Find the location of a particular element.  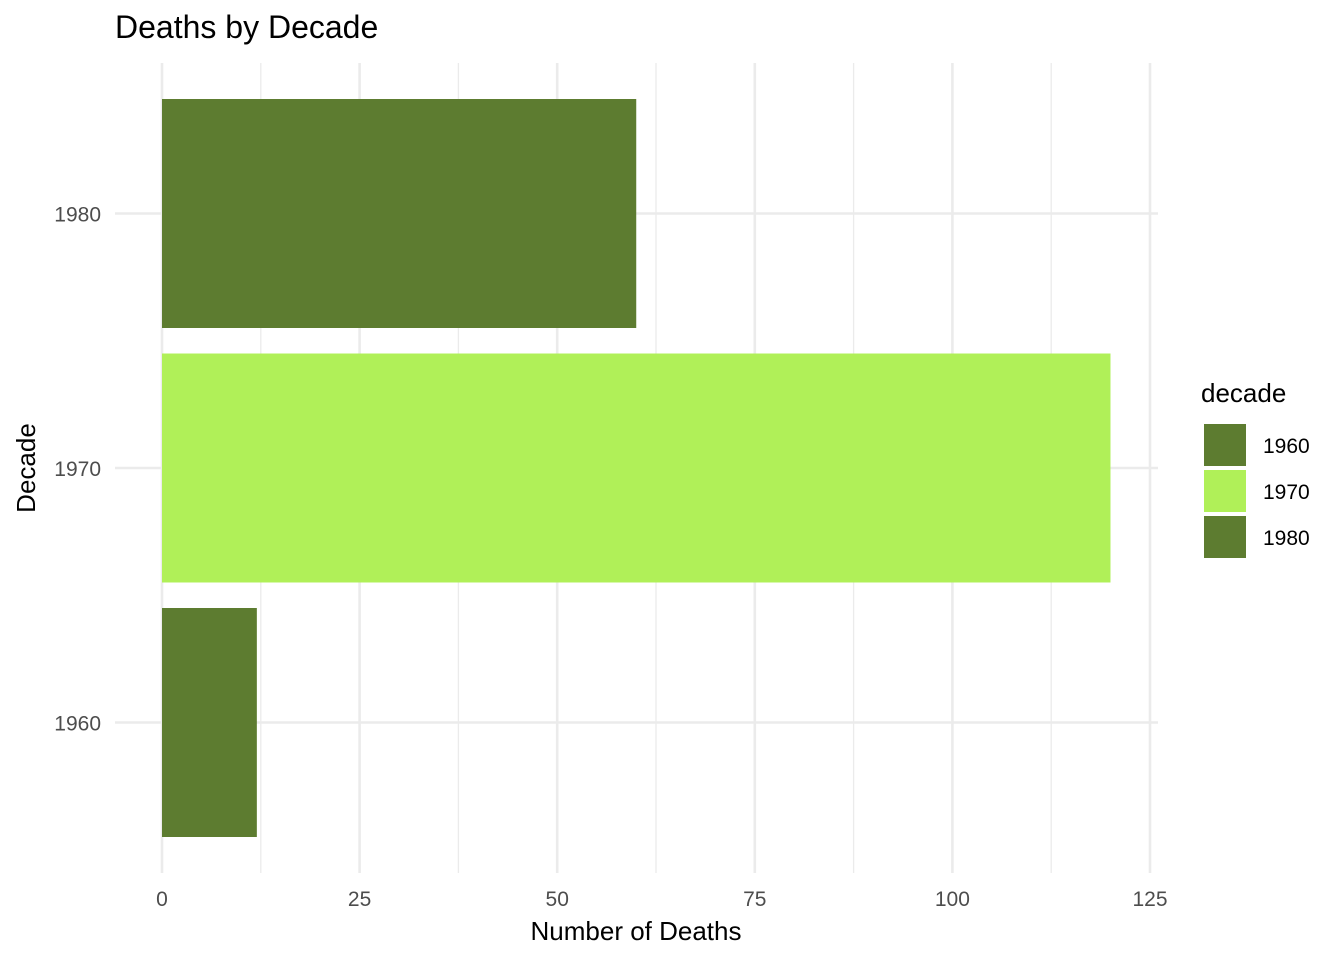

legend-title: decade is located at coordinates (1243, 393).